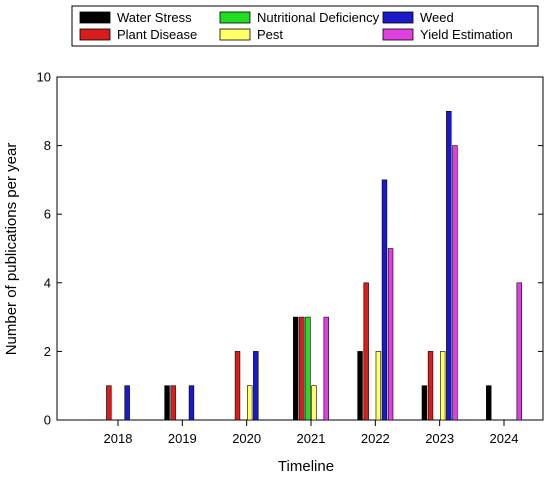 This screenshot has height=478, width=550. Describe the element at coordinates (437, 17) in the screenshot. I see `legend-label-weed: Weed` at that location.